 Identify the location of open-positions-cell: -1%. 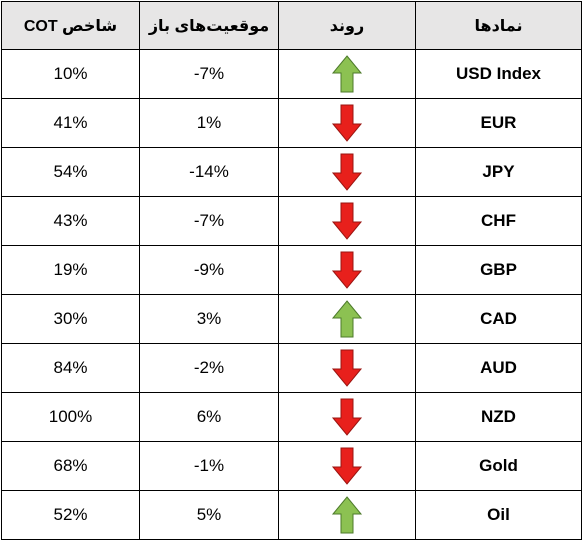
(209, 466).